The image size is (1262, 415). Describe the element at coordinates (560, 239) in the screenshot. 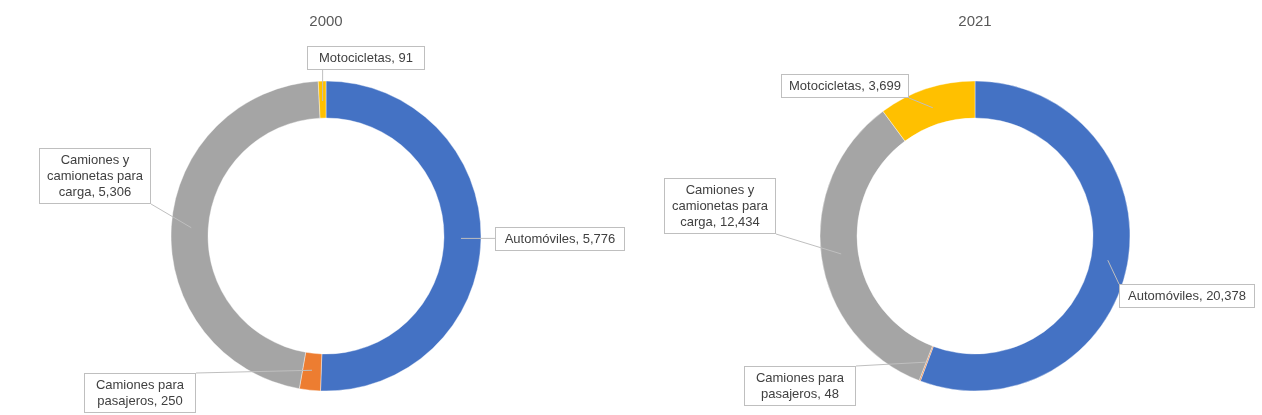

I see `slice-label: Automóviles, 5,776` at that location.